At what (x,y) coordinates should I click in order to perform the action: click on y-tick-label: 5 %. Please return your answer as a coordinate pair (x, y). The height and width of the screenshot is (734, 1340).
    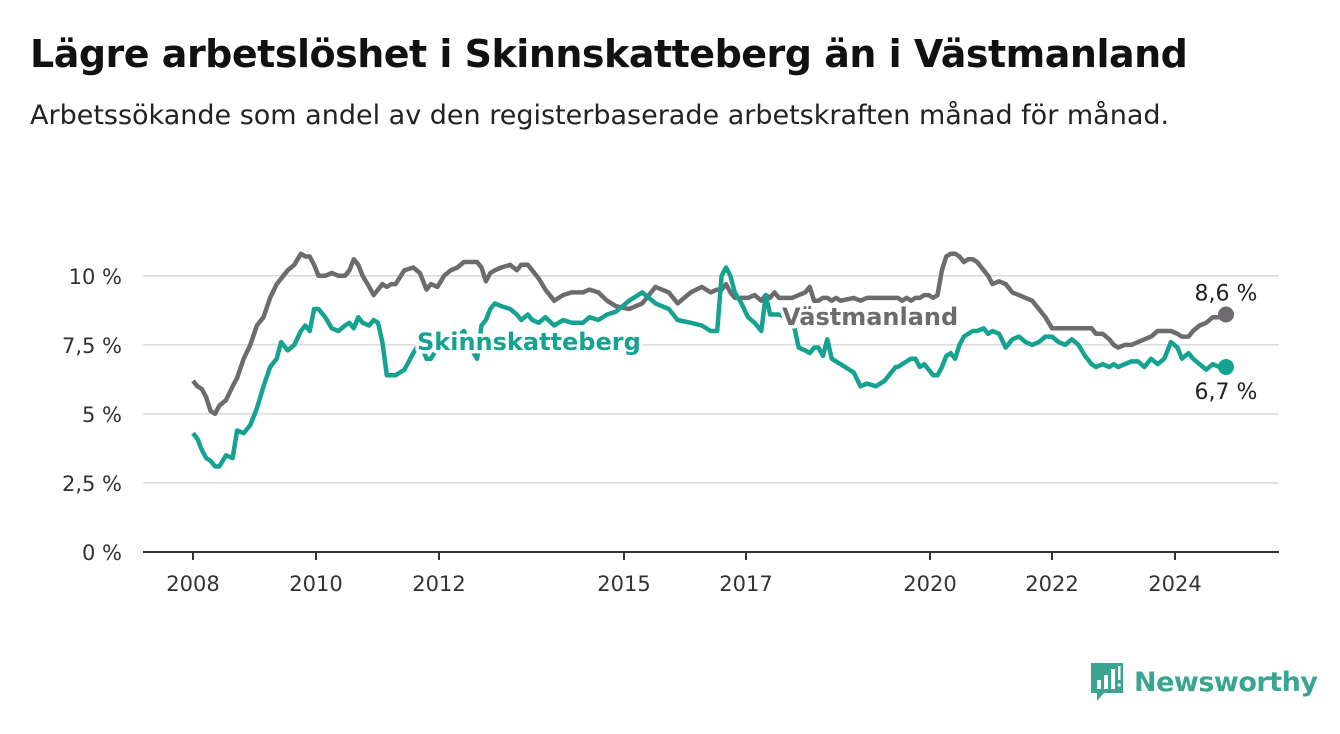
    Looking at the image, I should click on (102, 415).